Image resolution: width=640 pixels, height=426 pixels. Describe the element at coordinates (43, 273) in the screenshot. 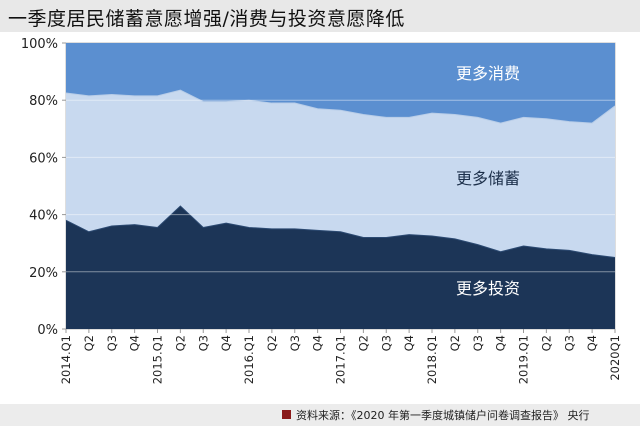

I see `y-tick-label: 20%` at that location.